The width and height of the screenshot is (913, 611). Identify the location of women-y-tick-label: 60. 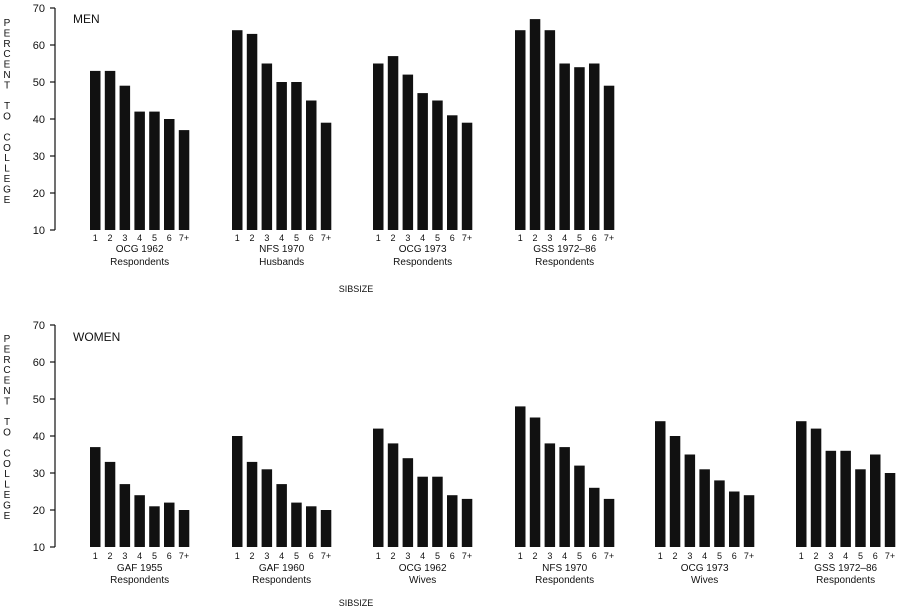
(39, 363).